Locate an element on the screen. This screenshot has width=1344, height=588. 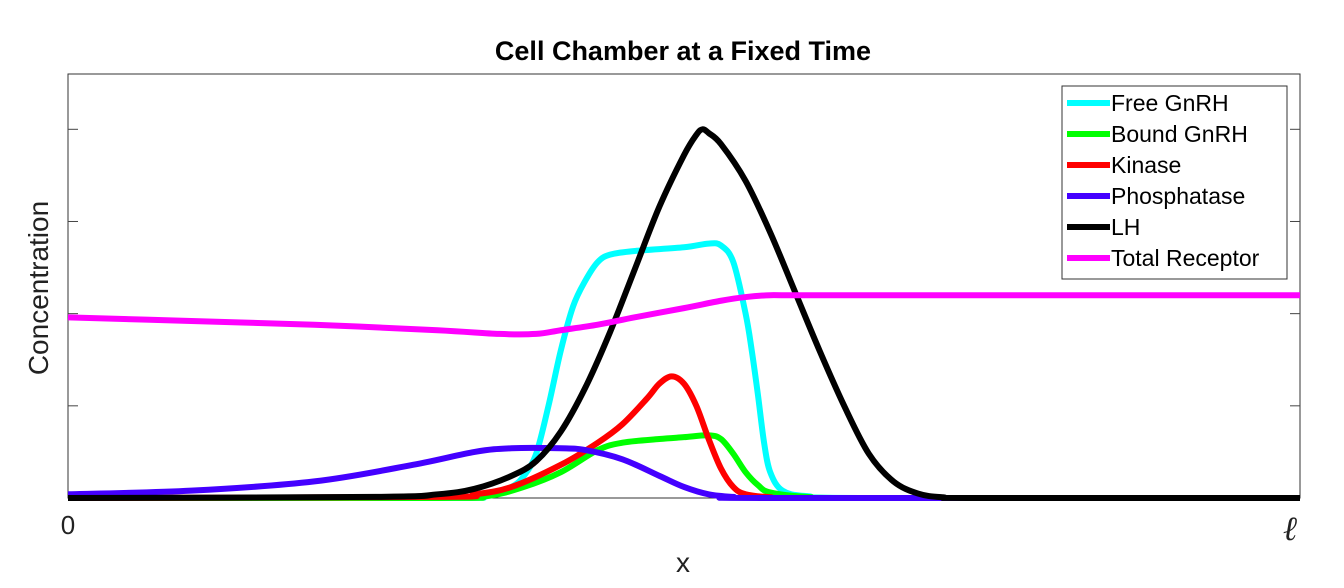
x-tick-label-start: 0 is located at coordinates (68, 525).